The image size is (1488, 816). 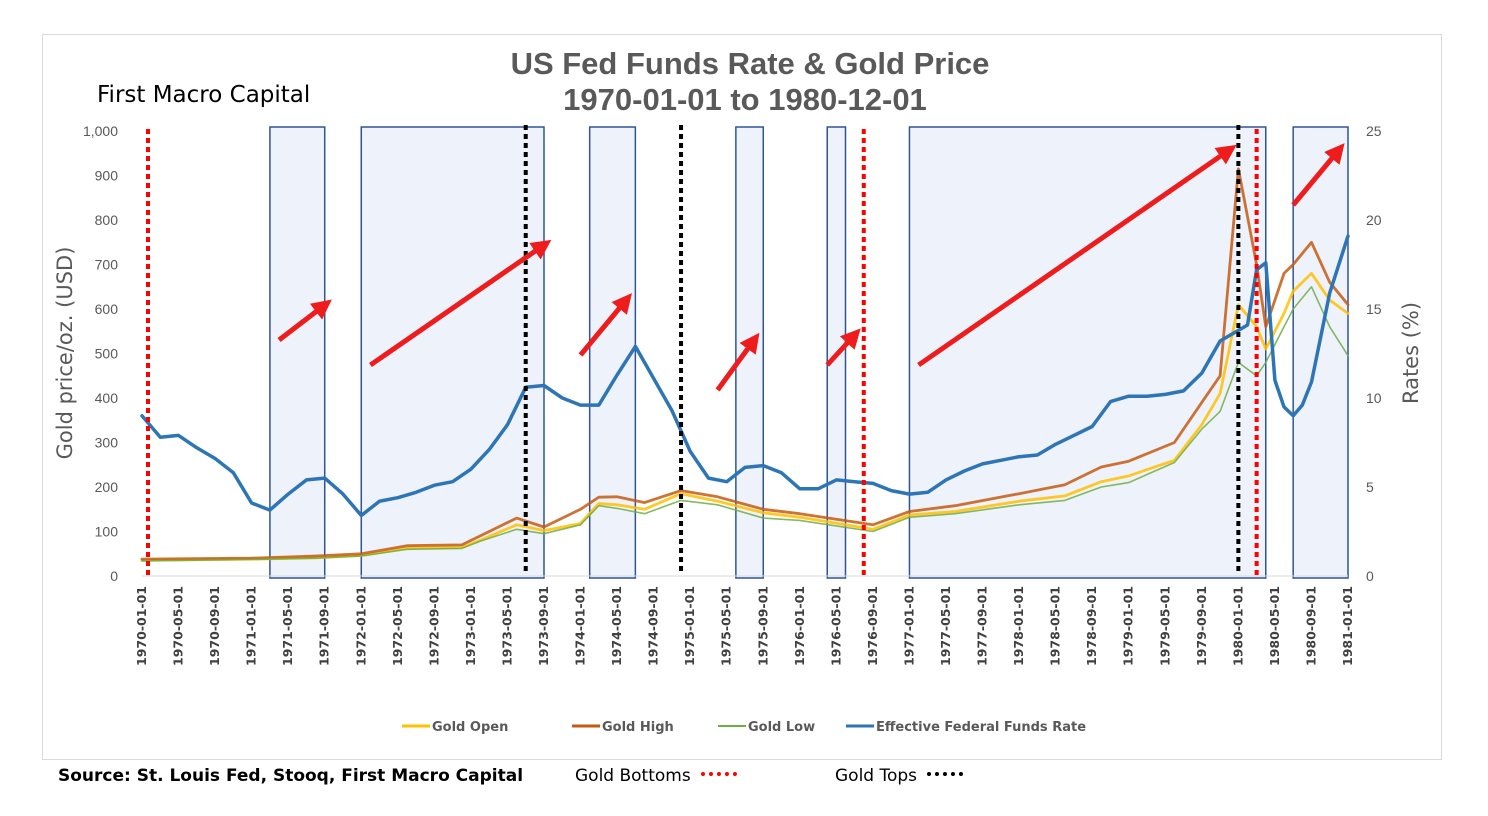 What do you see at coordinates (1370, 576) in the screenshot?
I see `y2-tick-label: 0` at bounding box center [1370, 576].